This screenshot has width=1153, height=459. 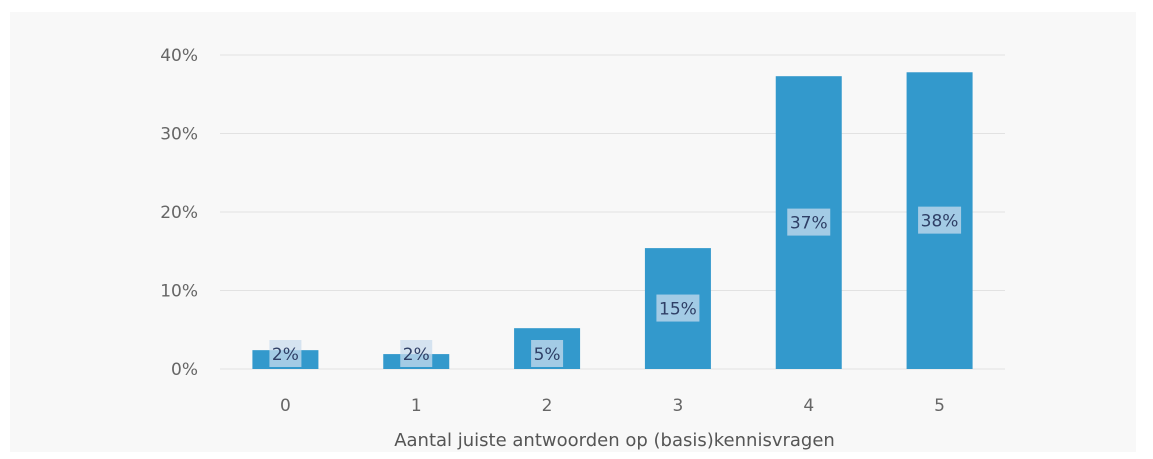 I want to click on y-tick-label: 0%, so click(x=184, y=370).